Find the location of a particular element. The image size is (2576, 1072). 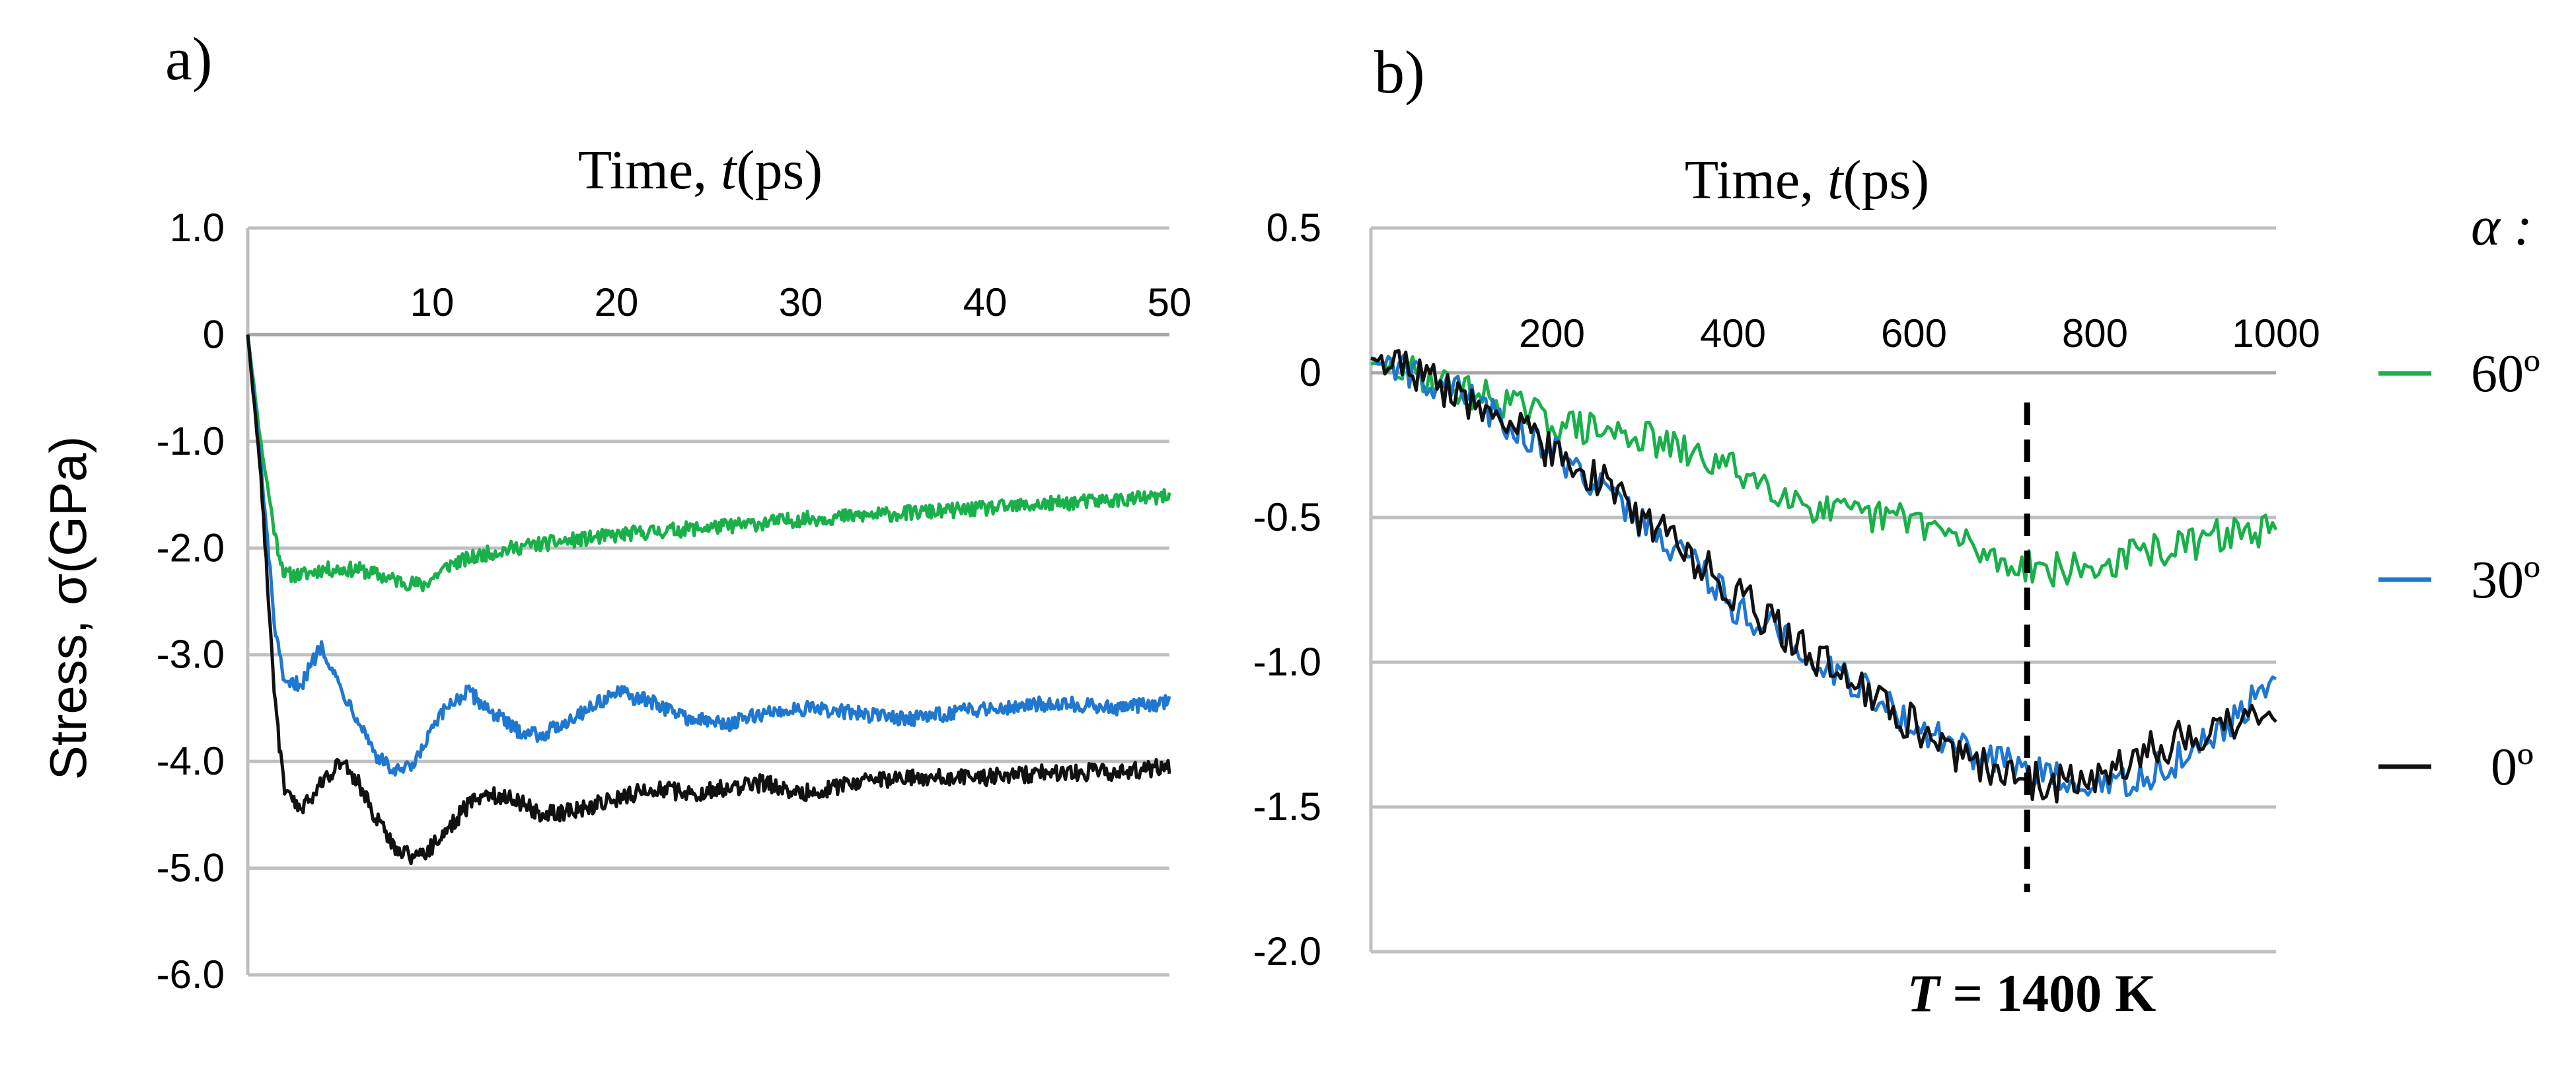

panel-b-xlabel-unit: (ps) is located at coordinates (1886, 180).